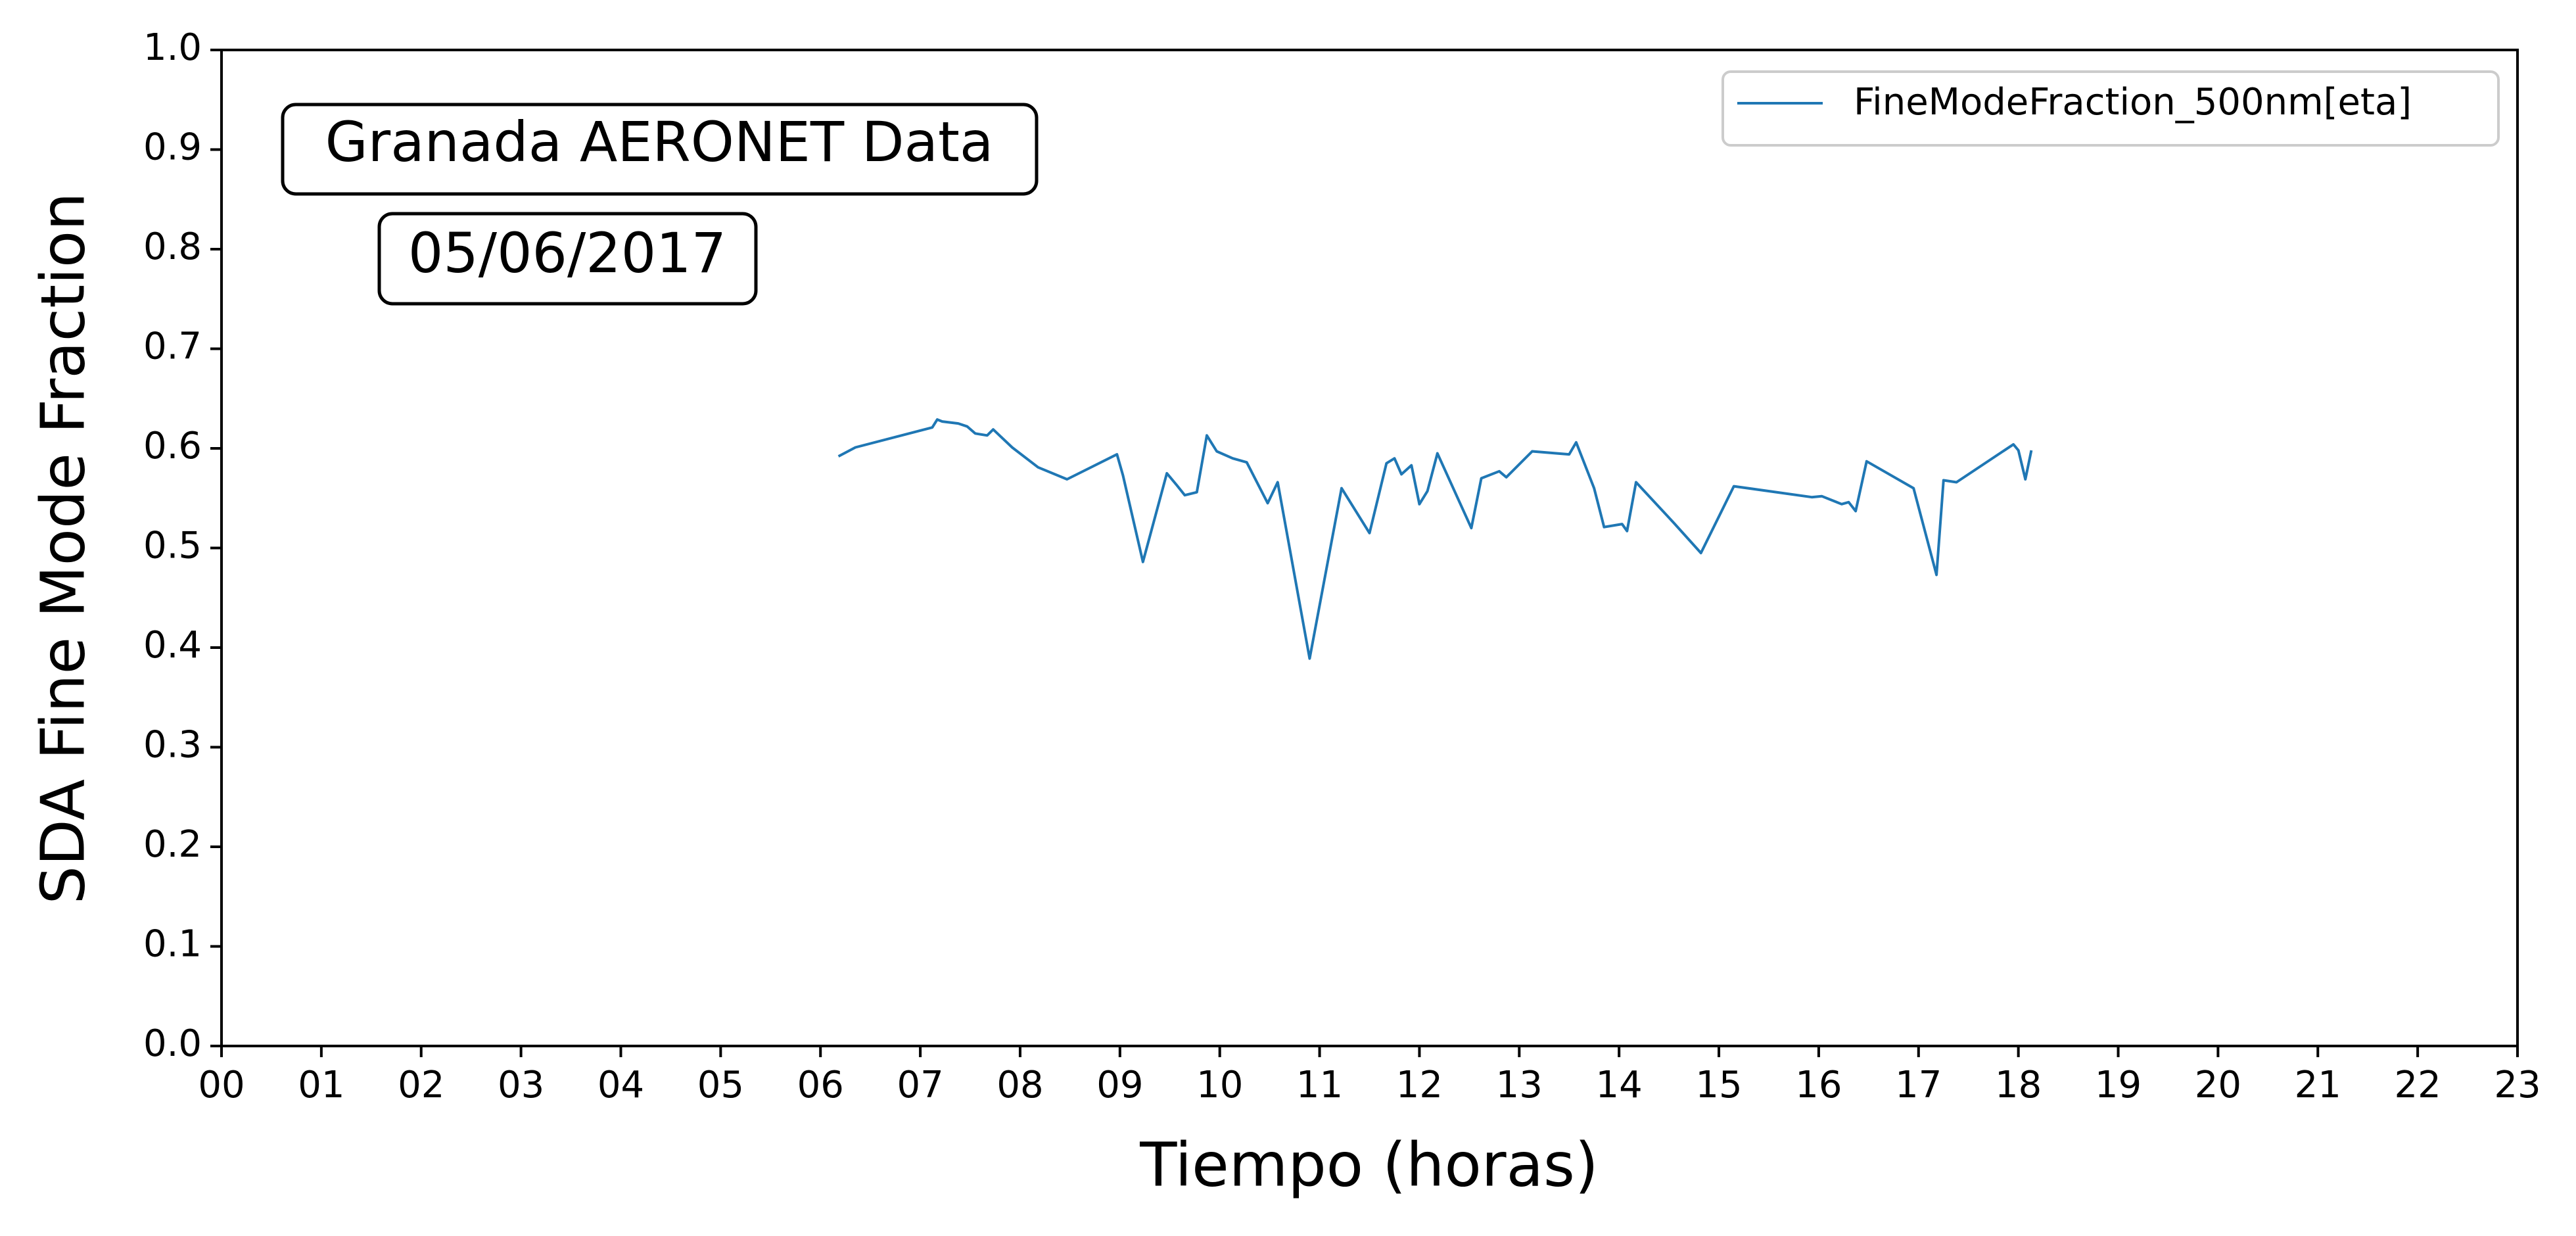  What do you see at coordinates (1369, 1164) in the screenshot?
I see `x-axis-label: Tiempo (horas)` at bounding box center [1369, 1164].